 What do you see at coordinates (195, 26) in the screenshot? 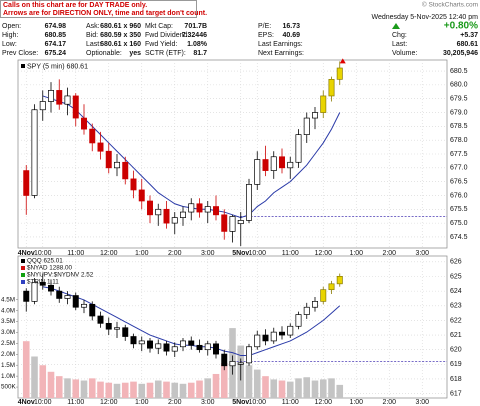
I see `quote-value: 701.7B` at bounding box center [195, 26].